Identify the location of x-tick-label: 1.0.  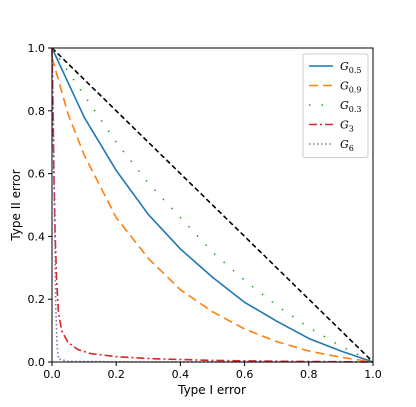
(373, 374).